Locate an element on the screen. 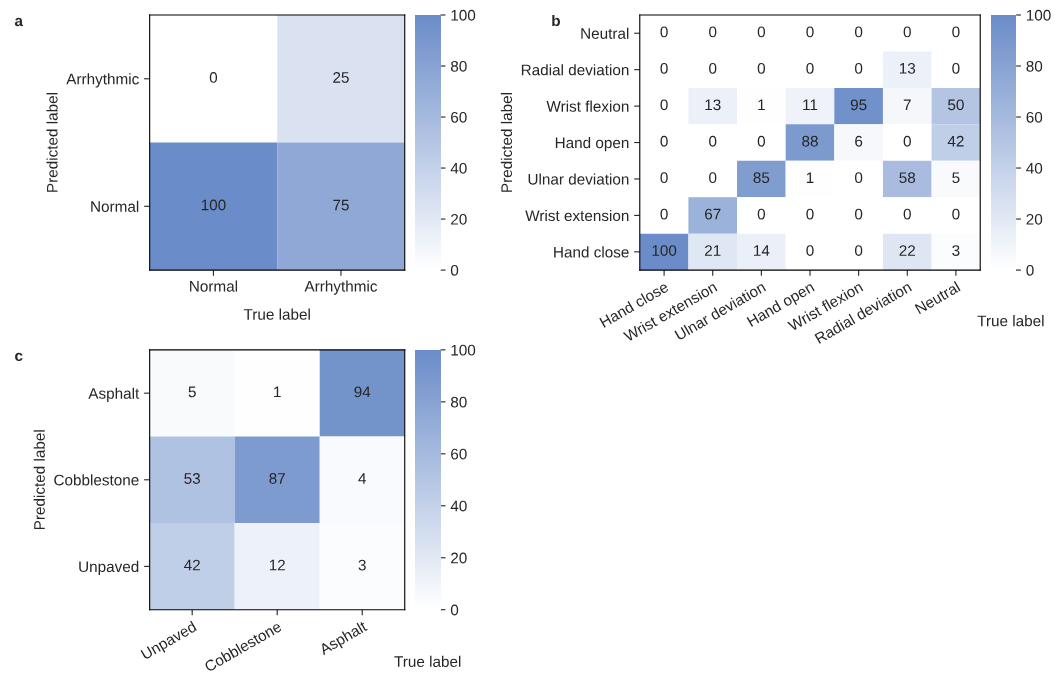 The height and width of the screenshot is (682, 1054). data-label: 88 is located at coordinates (810, 141).